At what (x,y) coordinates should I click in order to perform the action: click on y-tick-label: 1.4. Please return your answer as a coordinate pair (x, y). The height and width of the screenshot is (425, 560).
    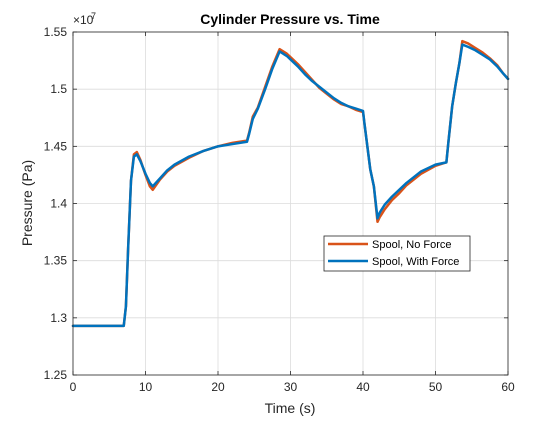
    Looking at the image, I should click on (58, 204).